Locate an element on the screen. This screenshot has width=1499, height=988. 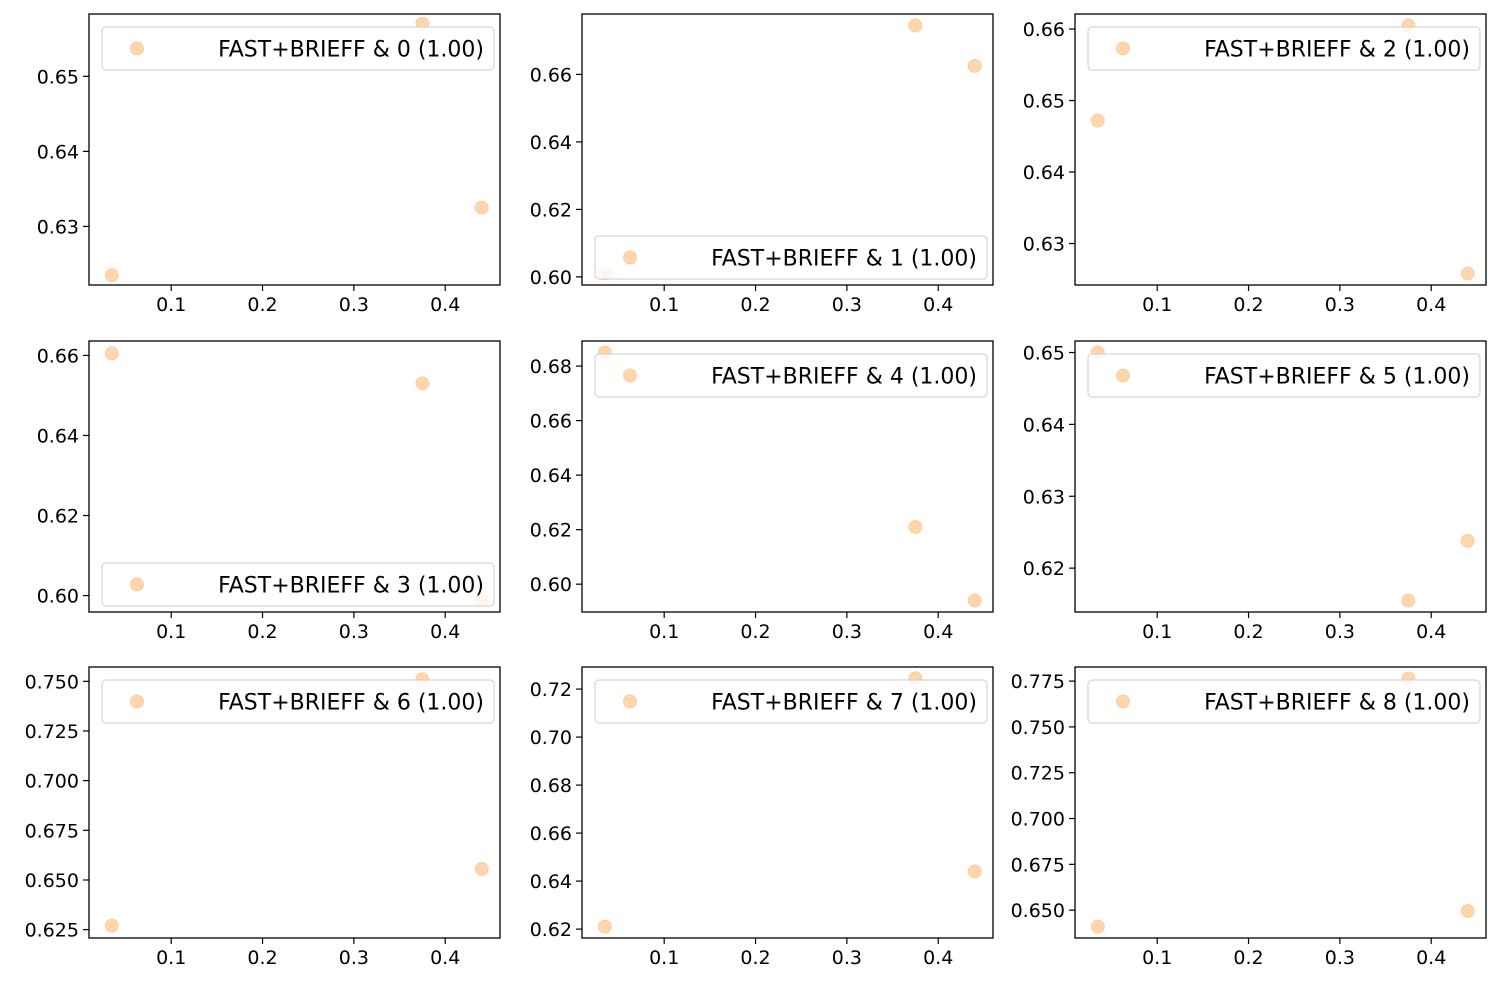
legend: FAST+BRIEFF & 8 (1.00) is located at coordinates (1284, 701).